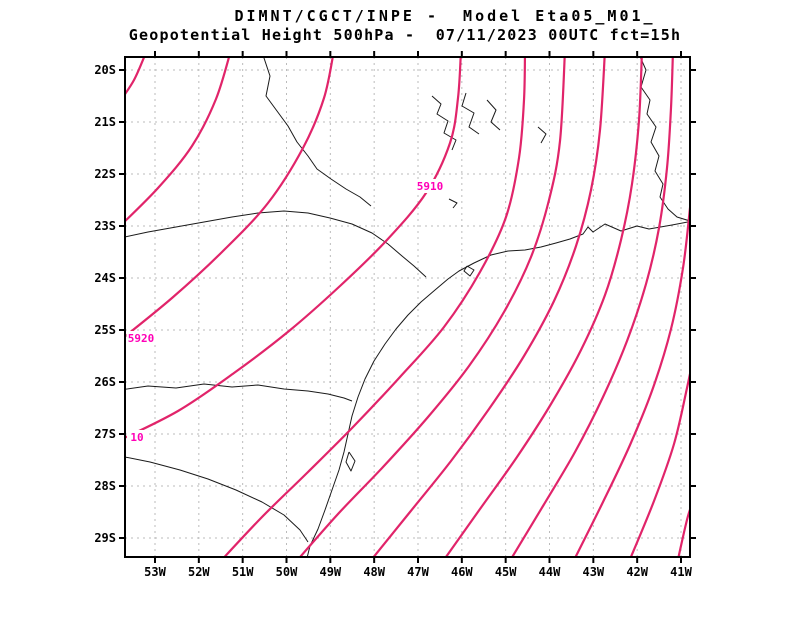 Image resolution: width=800 pixels, height=618 pixels. Describe the element at coordinates (105, 278) in the screenshot. I see `lat-label: 24S` at that location.